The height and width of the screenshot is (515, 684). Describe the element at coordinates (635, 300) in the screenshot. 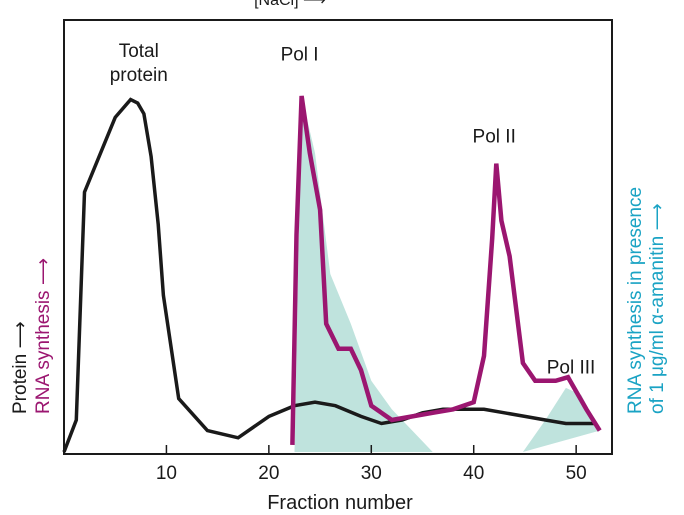

I see `y-axis-label-right-line-1: RNA synthesis in presence` at that location.